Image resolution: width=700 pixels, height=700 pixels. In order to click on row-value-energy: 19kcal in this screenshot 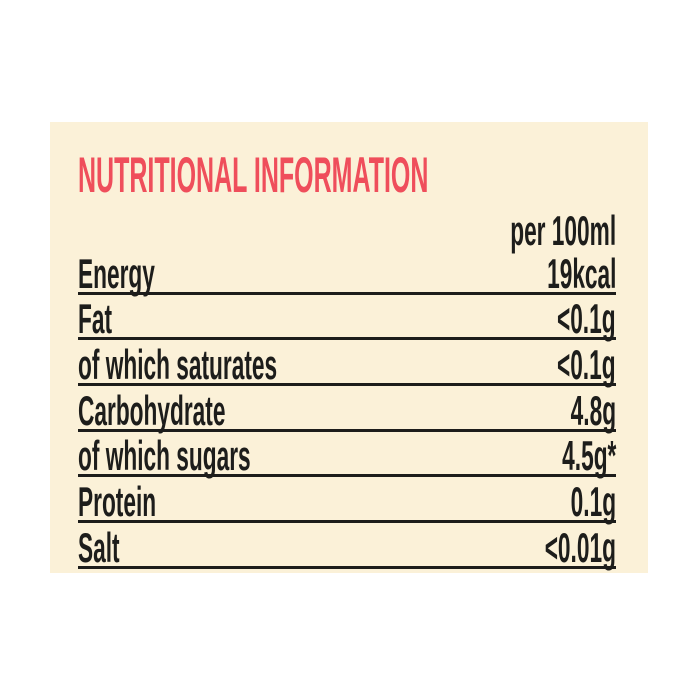, I will do `click(581, 273)`.